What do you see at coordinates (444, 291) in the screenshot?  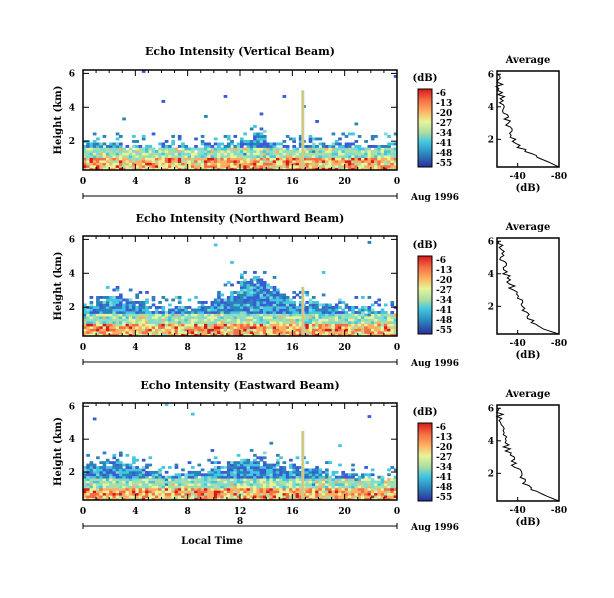 I see `colorbar-tick-label: -27` at bounding box center [444, 291].